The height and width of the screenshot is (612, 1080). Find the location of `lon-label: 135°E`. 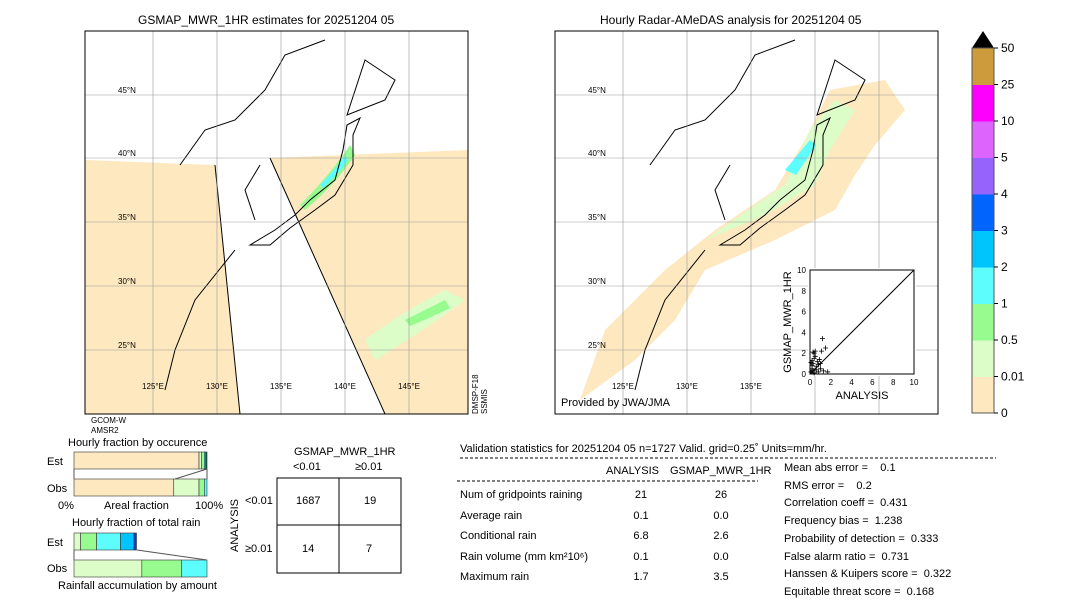

lon-label: 135°E is located at coordinates (281, 386).